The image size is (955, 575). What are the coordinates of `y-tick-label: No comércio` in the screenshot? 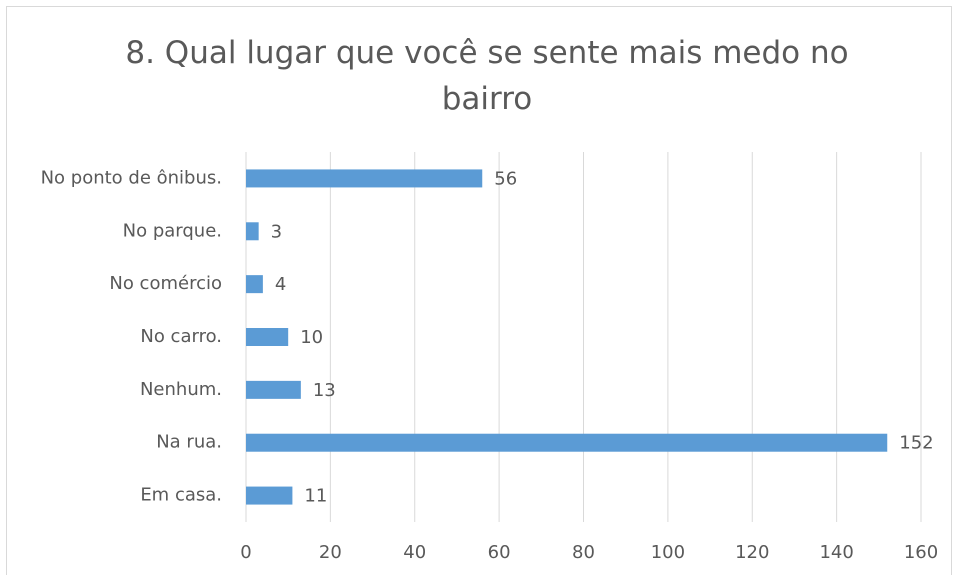 It's located at (165, 283).